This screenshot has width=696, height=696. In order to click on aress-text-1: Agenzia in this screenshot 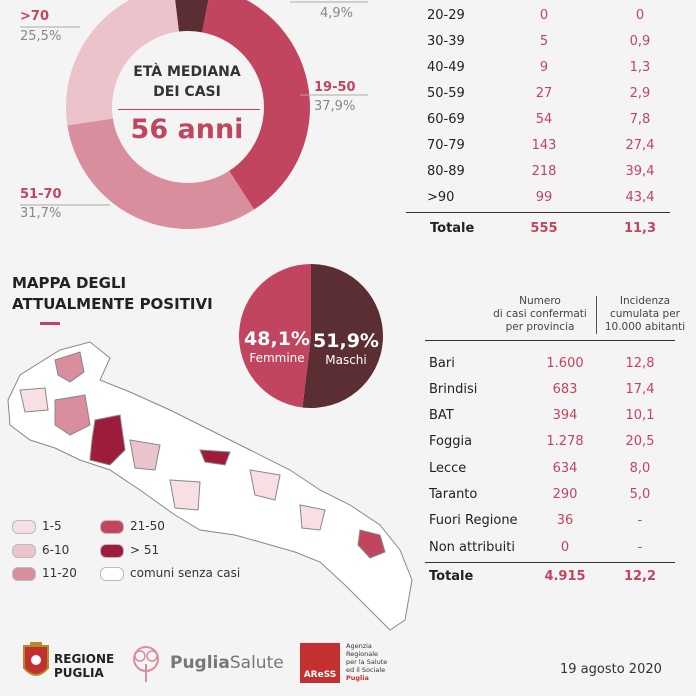, I will do `click(359, 646)`.